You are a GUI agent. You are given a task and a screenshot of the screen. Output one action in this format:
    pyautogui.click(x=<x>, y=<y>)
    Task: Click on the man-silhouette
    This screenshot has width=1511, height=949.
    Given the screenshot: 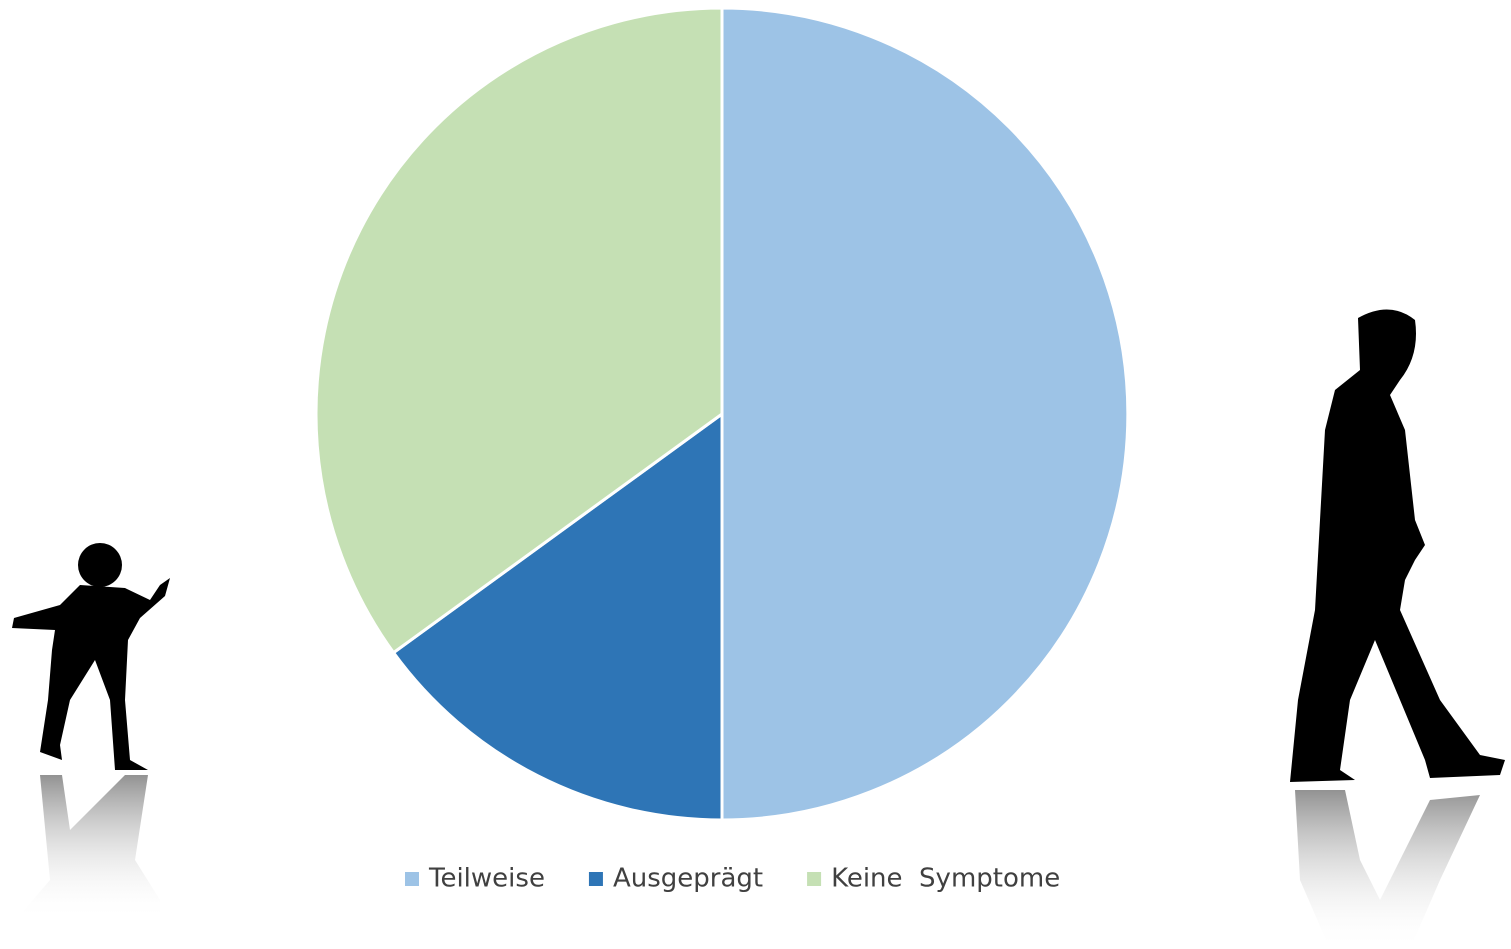 What is the action you would take?
    pyautogui.click(x=1397, y=629)
    